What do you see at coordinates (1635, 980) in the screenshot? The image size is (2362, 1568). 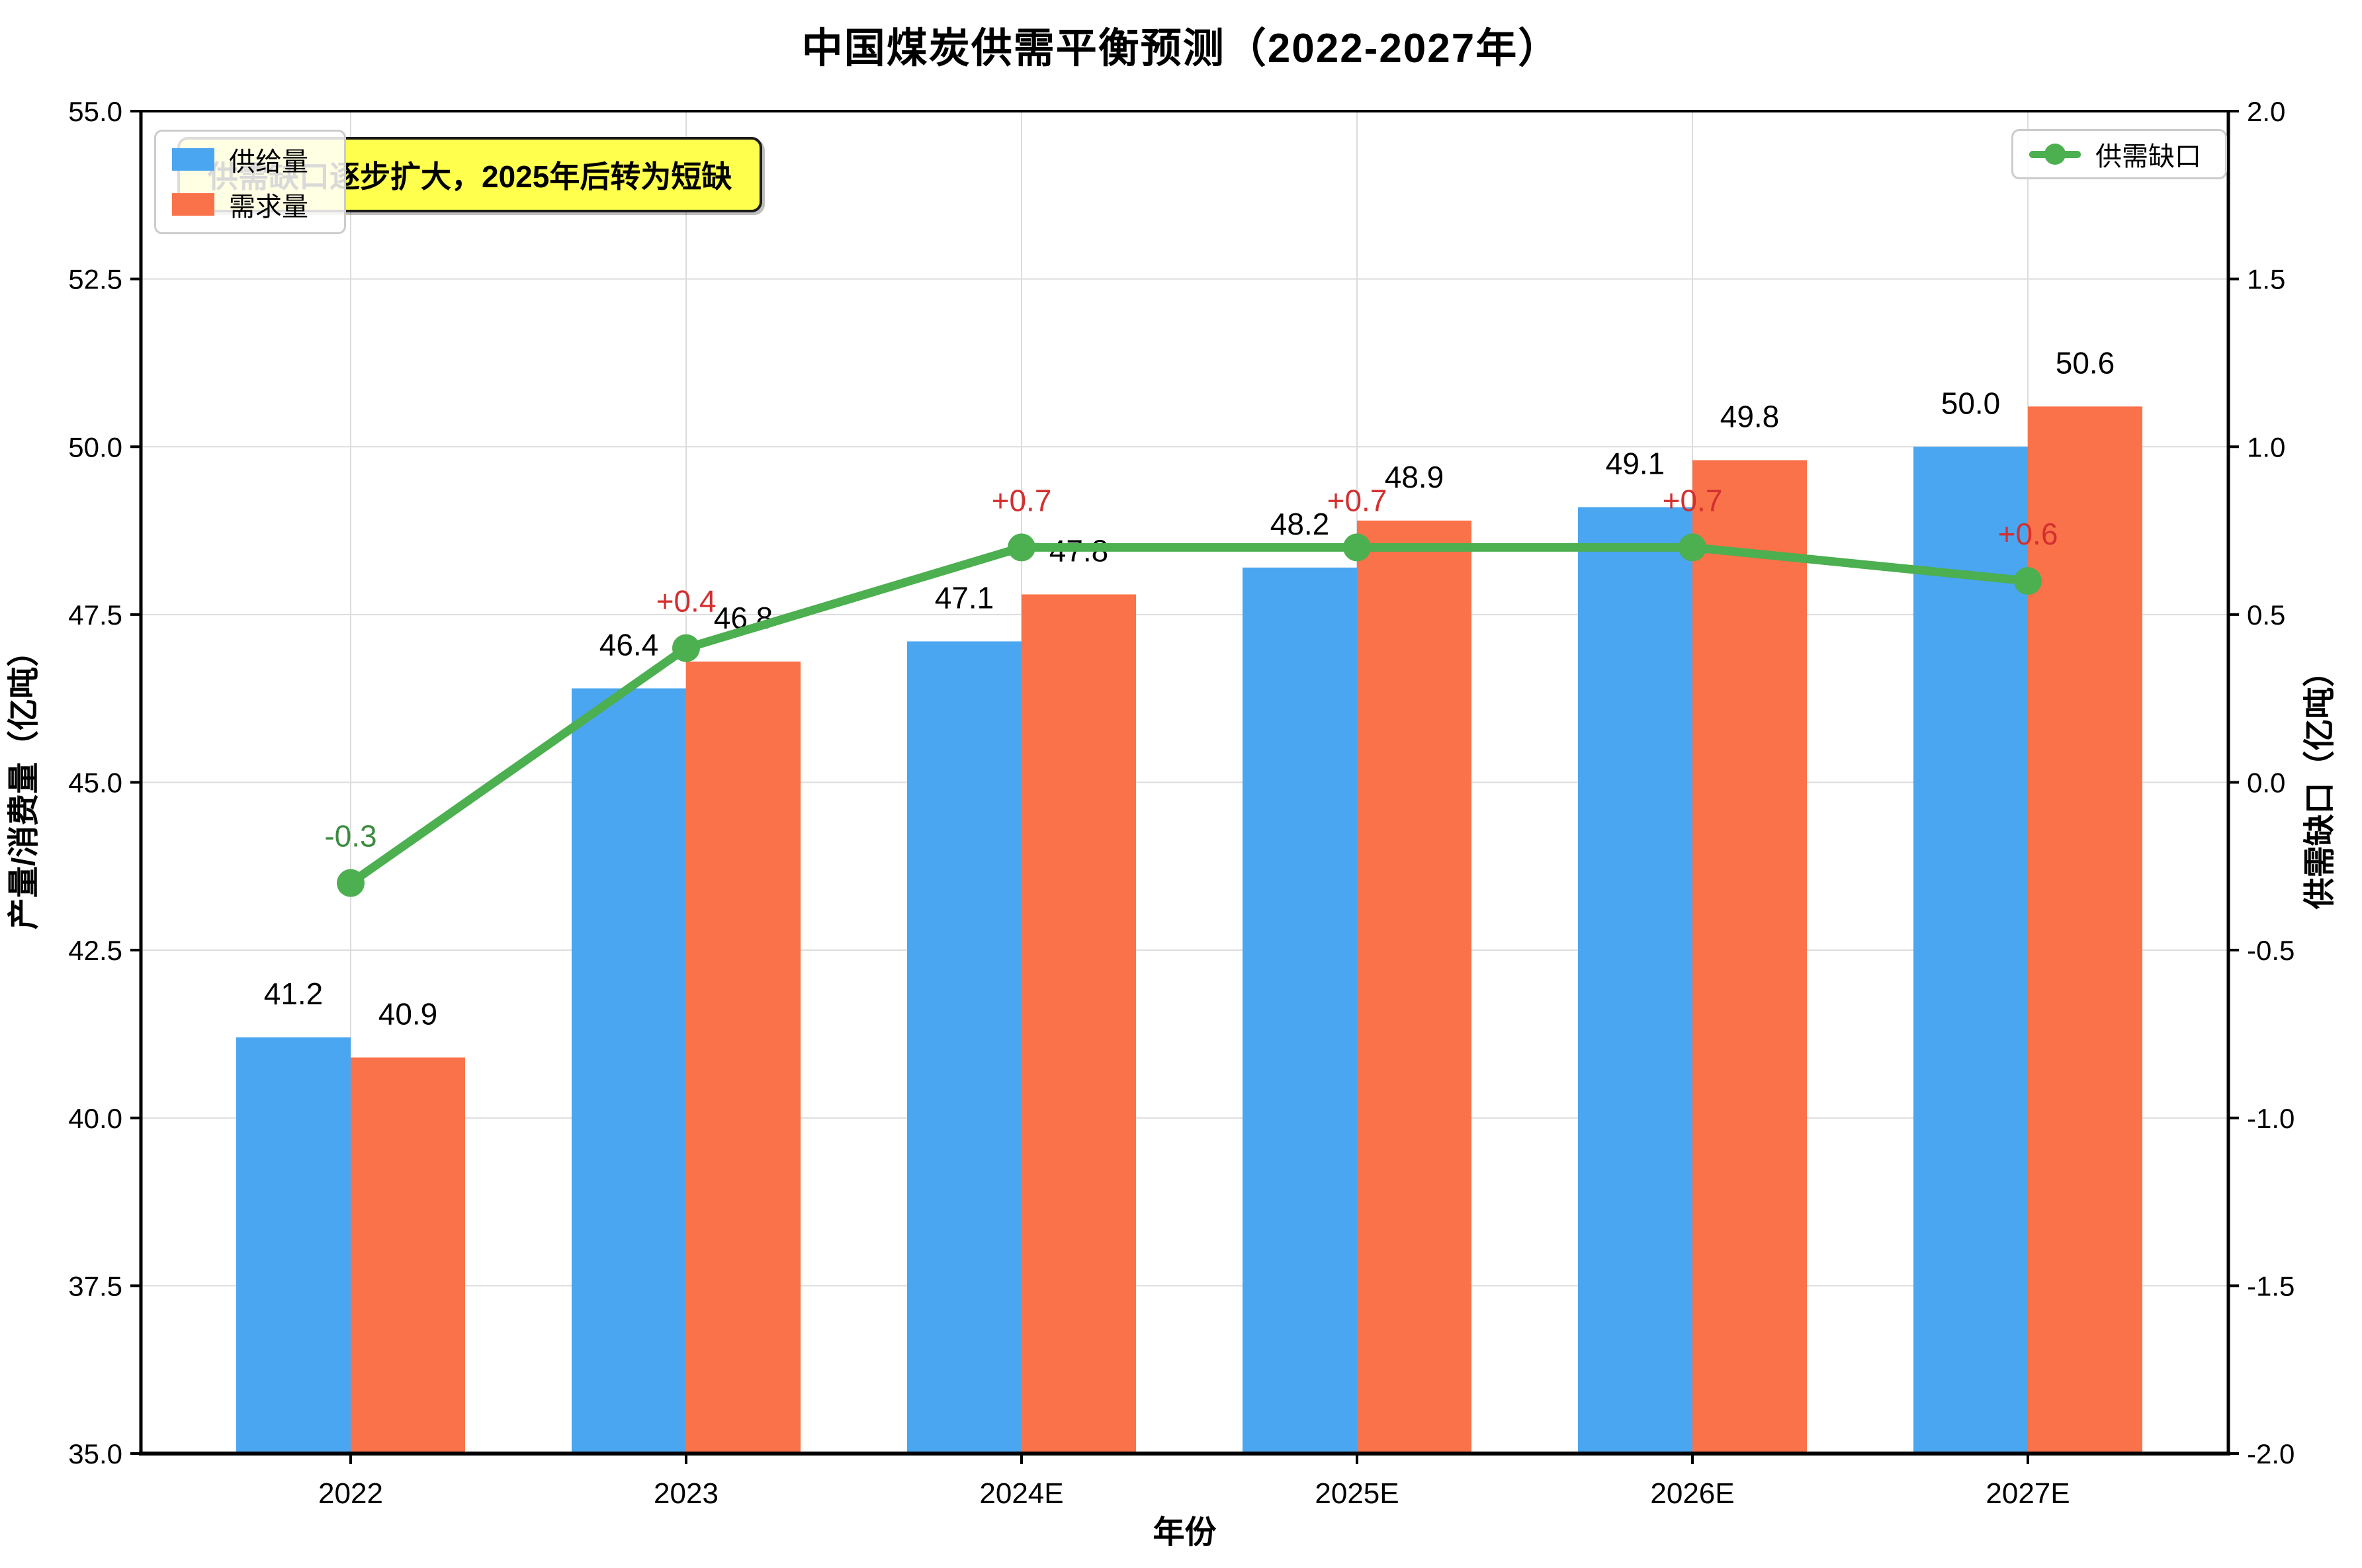 I see `supply-bar-2026E` at bounding box center [1635, 980].